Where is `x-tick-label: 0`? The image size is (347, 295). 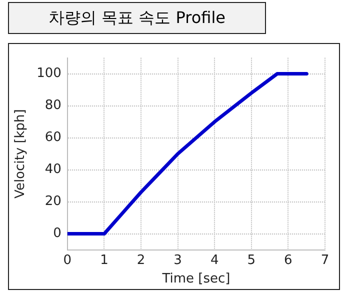
x-tick-label: 0 is located at coordinates (67, 260).